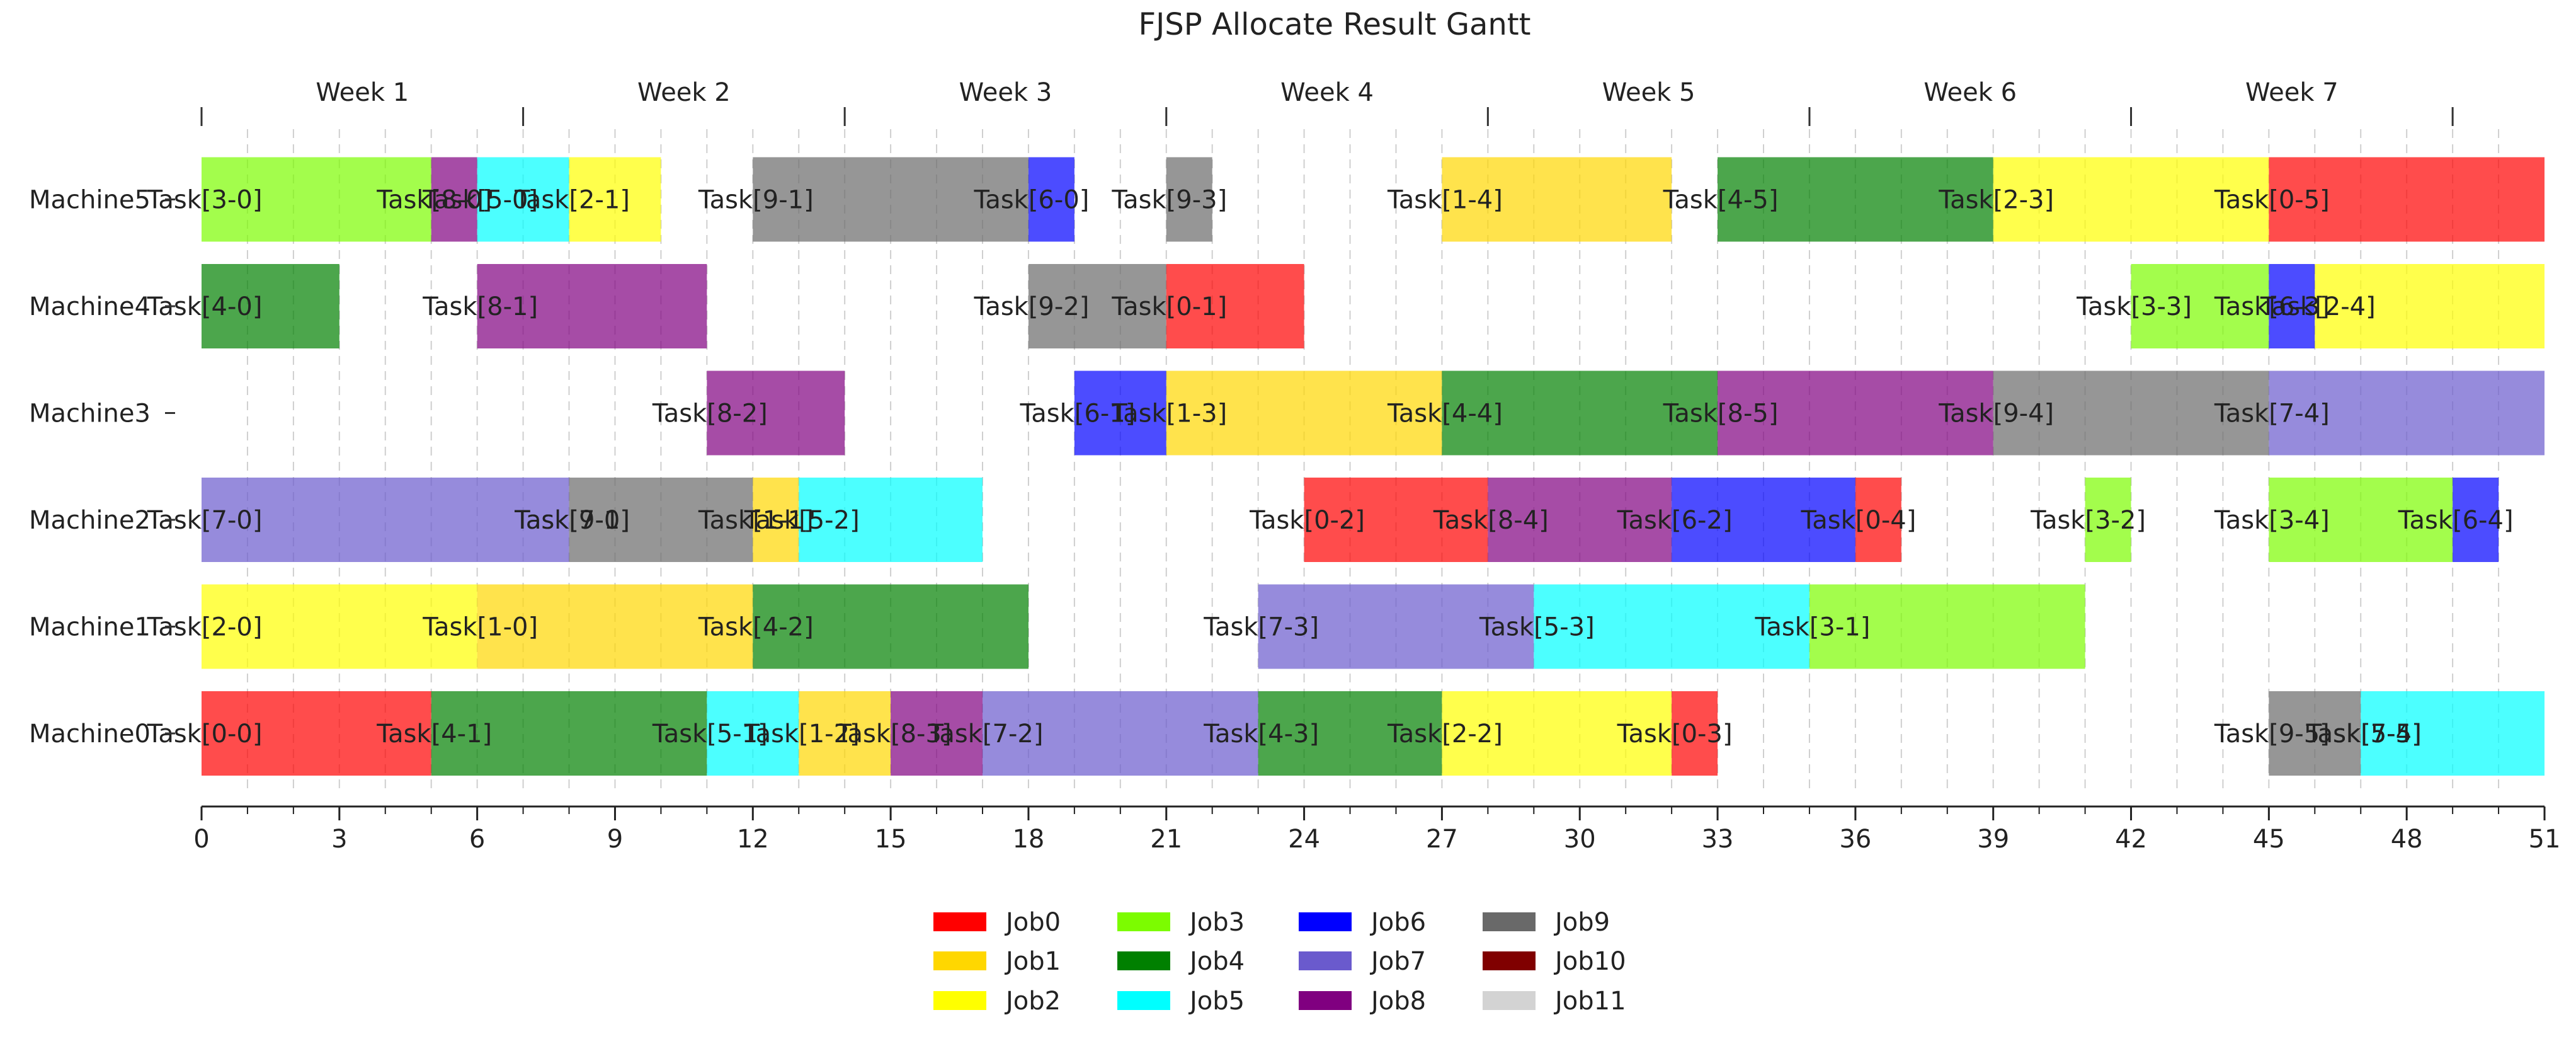 This screenshot has width=2576, height=1039. What do you see at coordinates (2272, 520) in the screenshot?
I see `task-label: Task[3-4]` at bounding box center [2272, 520].